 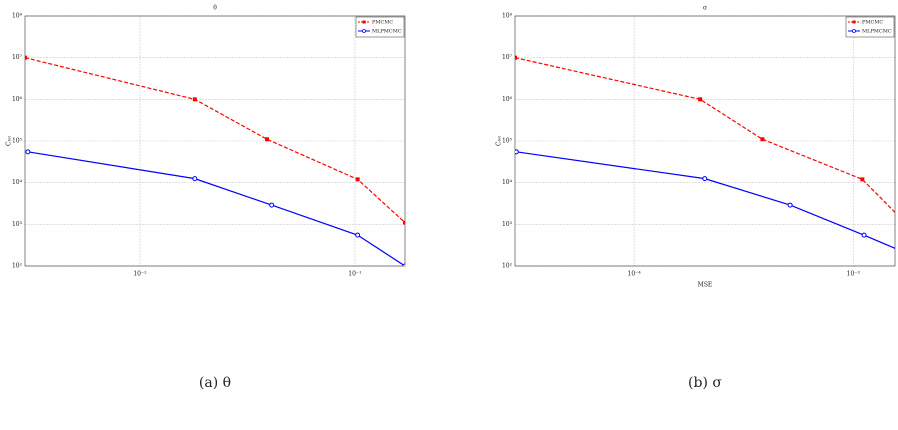 I want to click on chart-title: σ, so click(x=705, y=8).